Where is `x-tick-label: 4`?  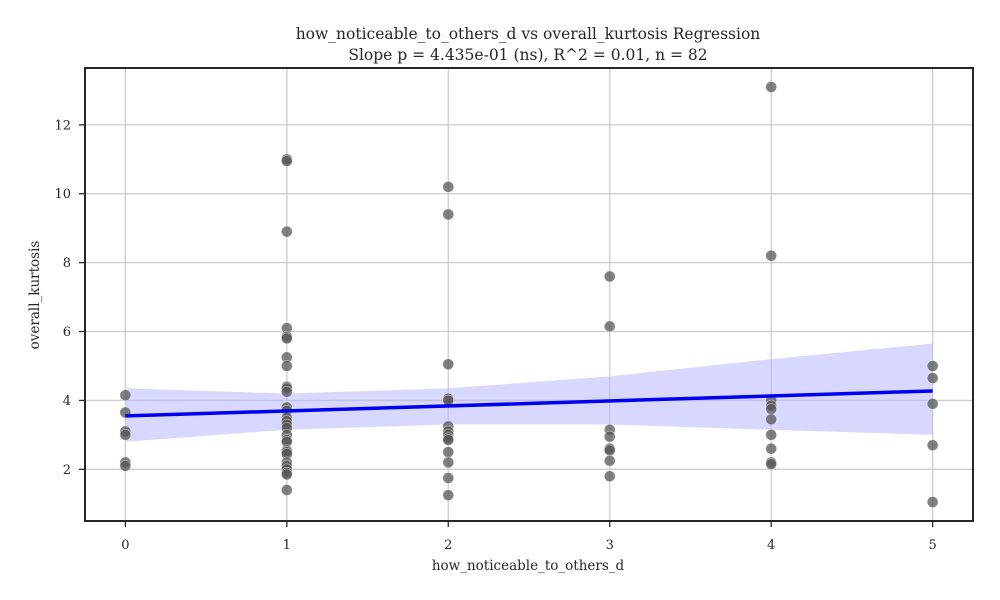
x-tick-label: 4 is located at coordinates (771, 545).